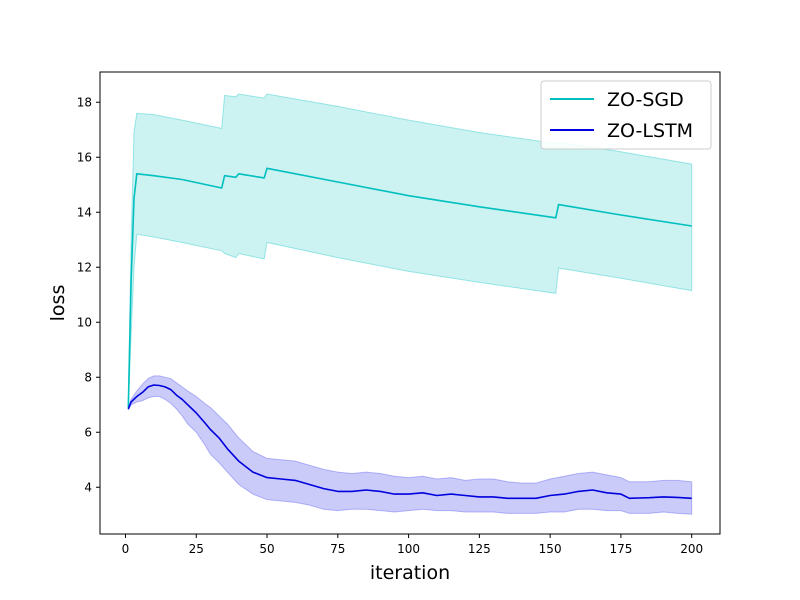  Describe the element at coordinates (84, 267) in the screenshot. I see `y-tick-label: 12` at that location.